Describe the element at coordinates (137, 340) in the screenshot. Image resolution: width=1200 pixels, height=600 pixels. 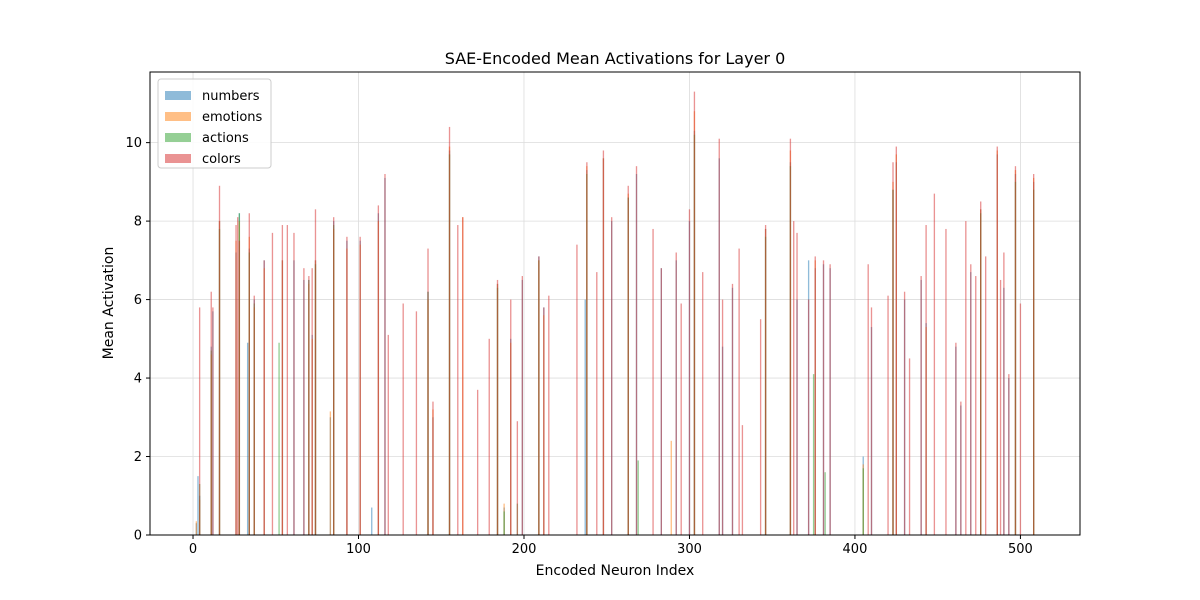
I see `y-axis-ticks: 0 2 4 6 8 10` at that location.